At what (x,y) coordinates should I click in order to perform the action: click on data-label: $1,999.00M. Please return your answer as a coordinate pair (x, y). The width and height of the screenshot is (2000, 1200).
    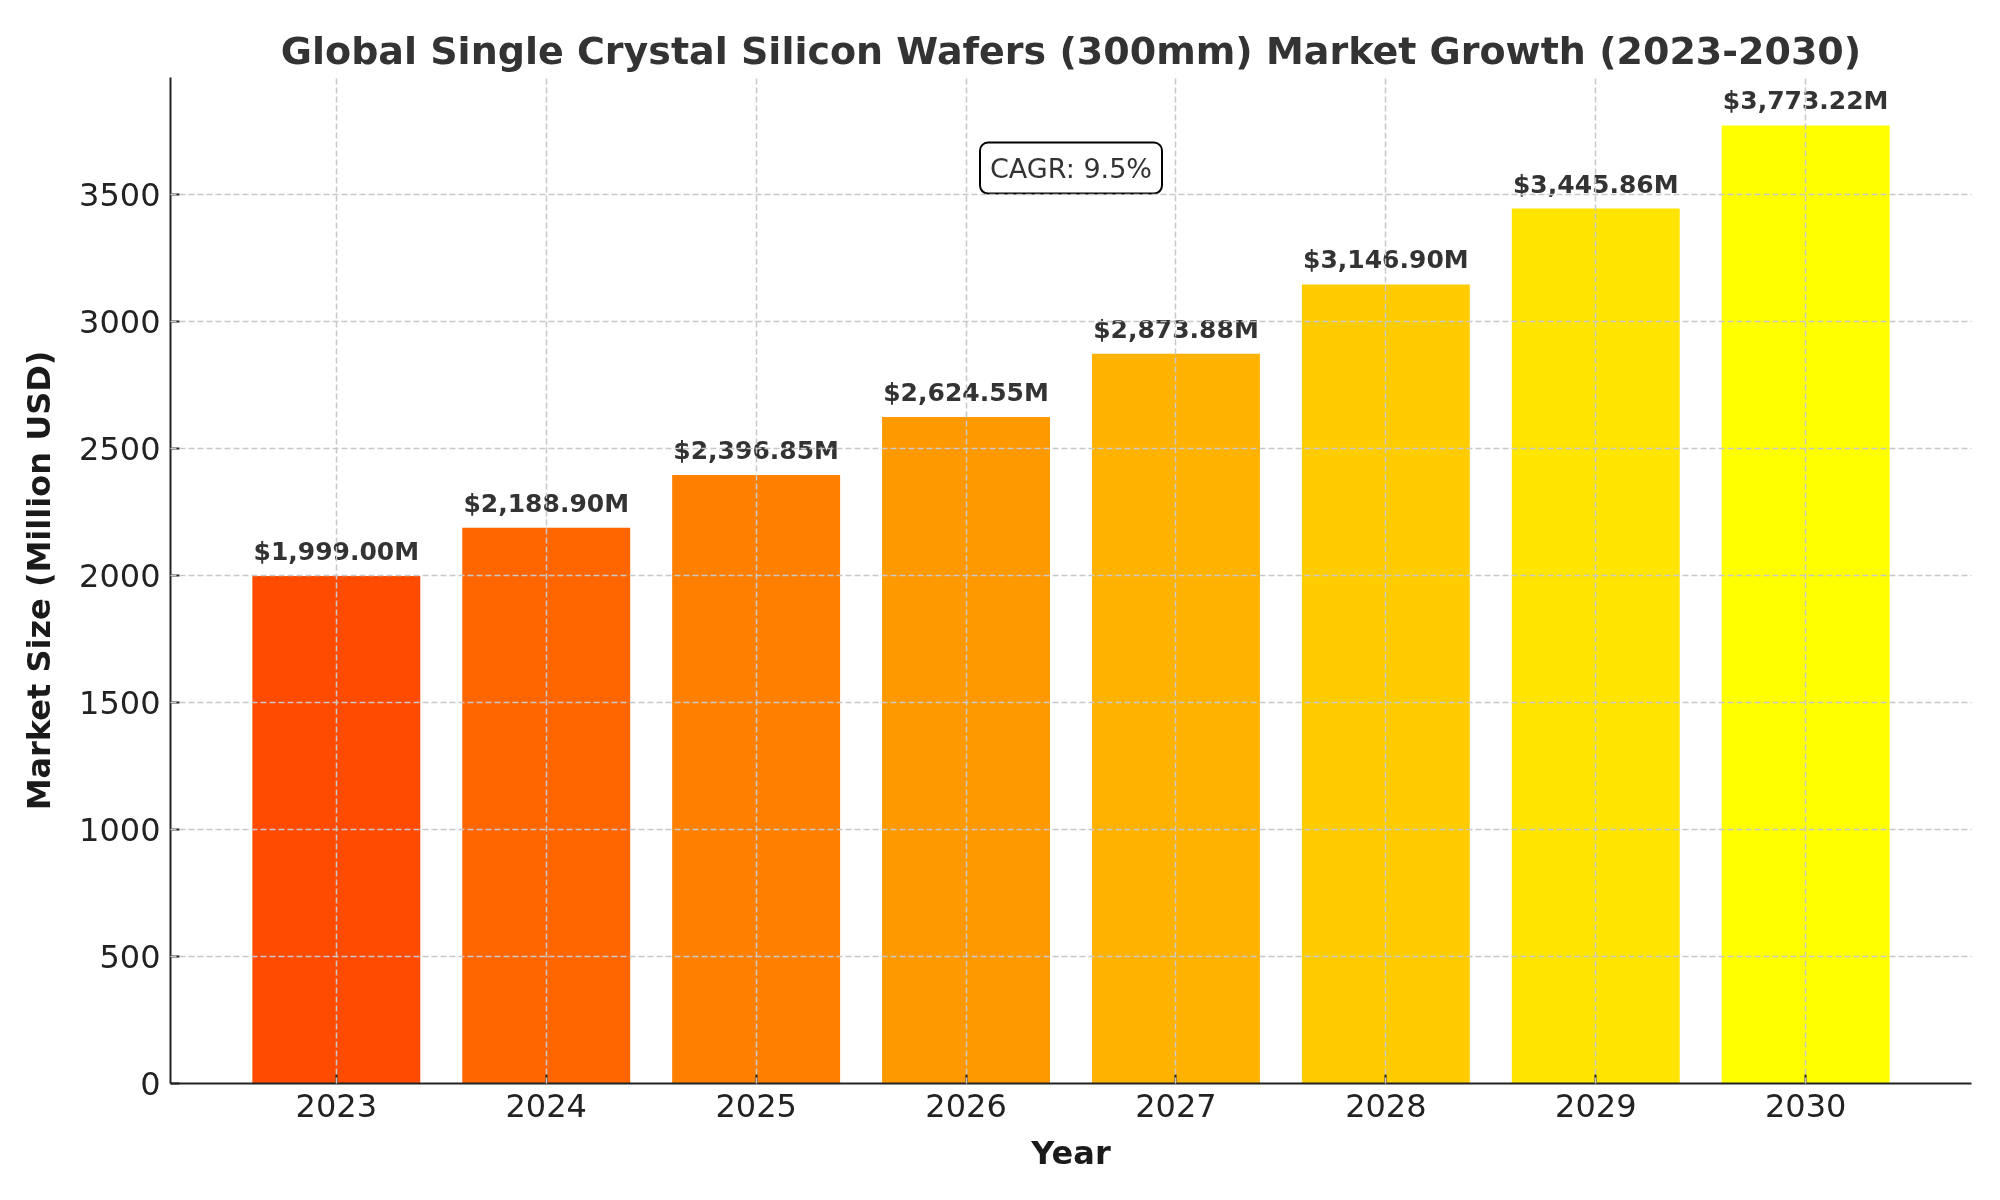
    Looking at the image, I should click on (336, 551).